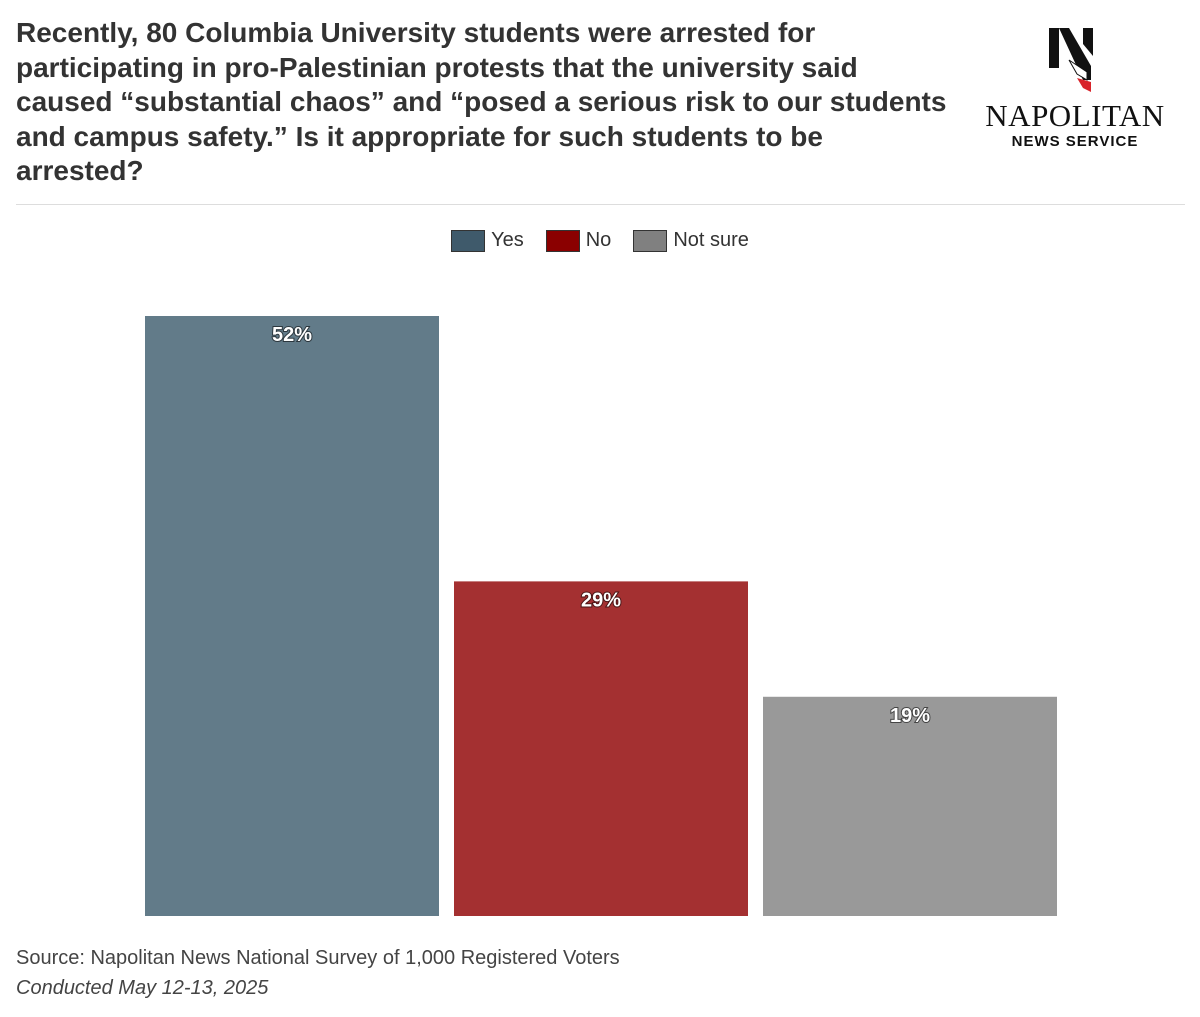 This screenshot has width=1200, height=1017. Describe the element at coordinates (601, 600) in the screenshot. I see `bar-label-no: 29%` at that location.